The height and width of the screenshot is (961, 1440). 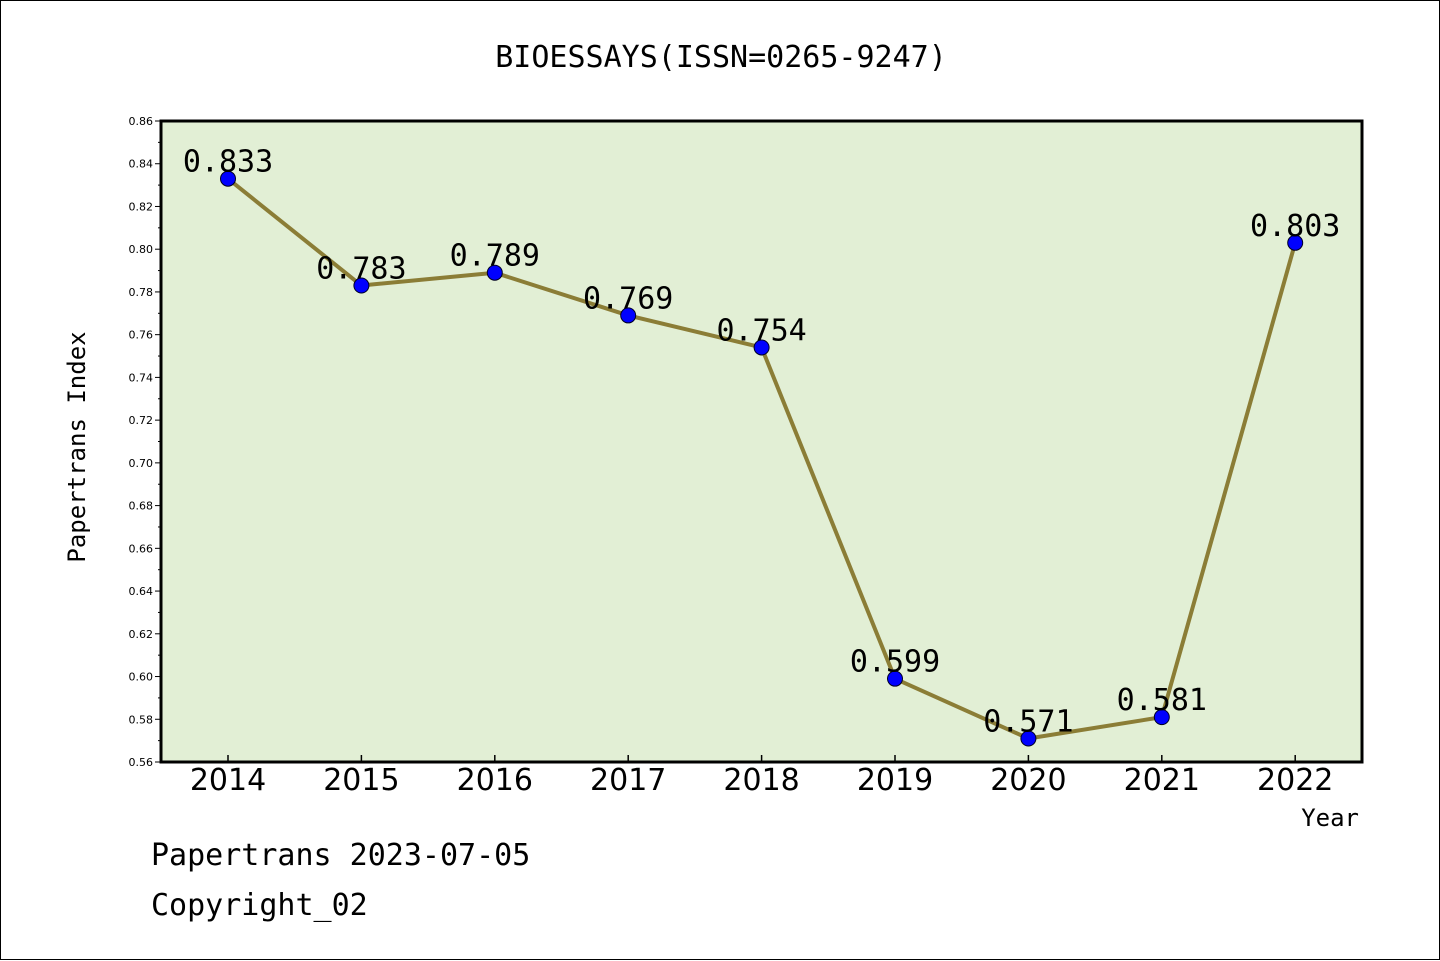 I want to click on x-tick-label: 2016, so click(x=495, y=780).